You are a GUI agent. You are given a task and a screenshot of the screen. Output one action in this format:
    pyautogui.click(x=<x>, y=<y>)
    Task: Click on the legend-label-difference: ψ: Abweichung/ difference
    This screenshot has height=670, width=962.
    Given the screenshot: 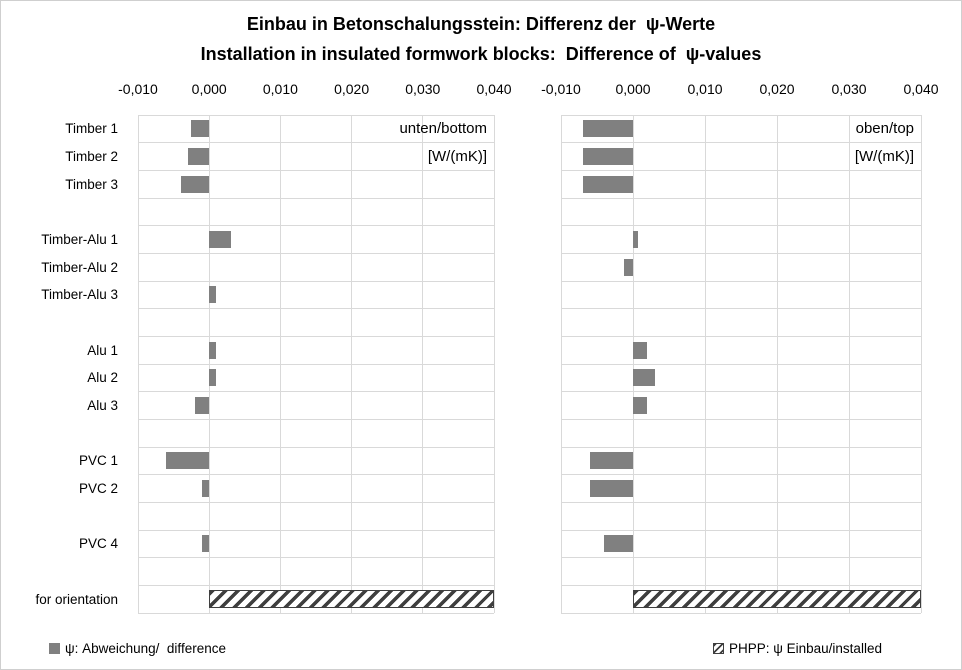 What is the action you would take?
    pyautogui.click(x=145, y=648)
    